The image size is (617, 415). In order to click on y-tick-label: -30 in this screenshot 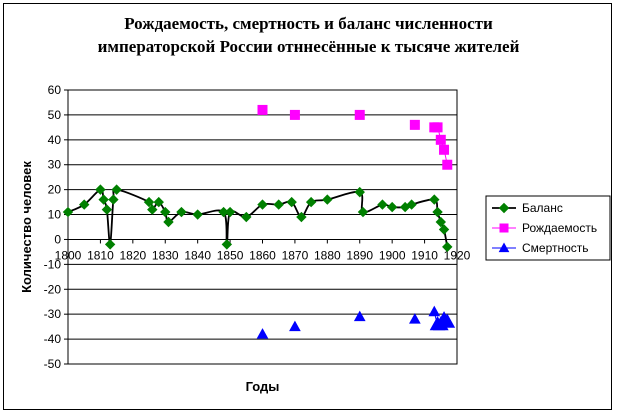, I will do `click(53, 314)`.